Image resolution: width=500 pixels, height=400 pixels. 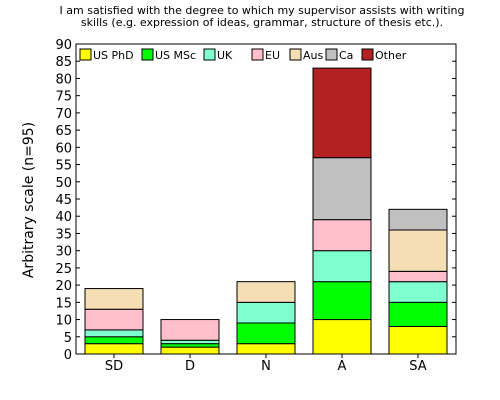 What do you see at coordinates (190, 366) in the screenshot?
I see `x-tick-label: D` at bounding box center [190, 366].